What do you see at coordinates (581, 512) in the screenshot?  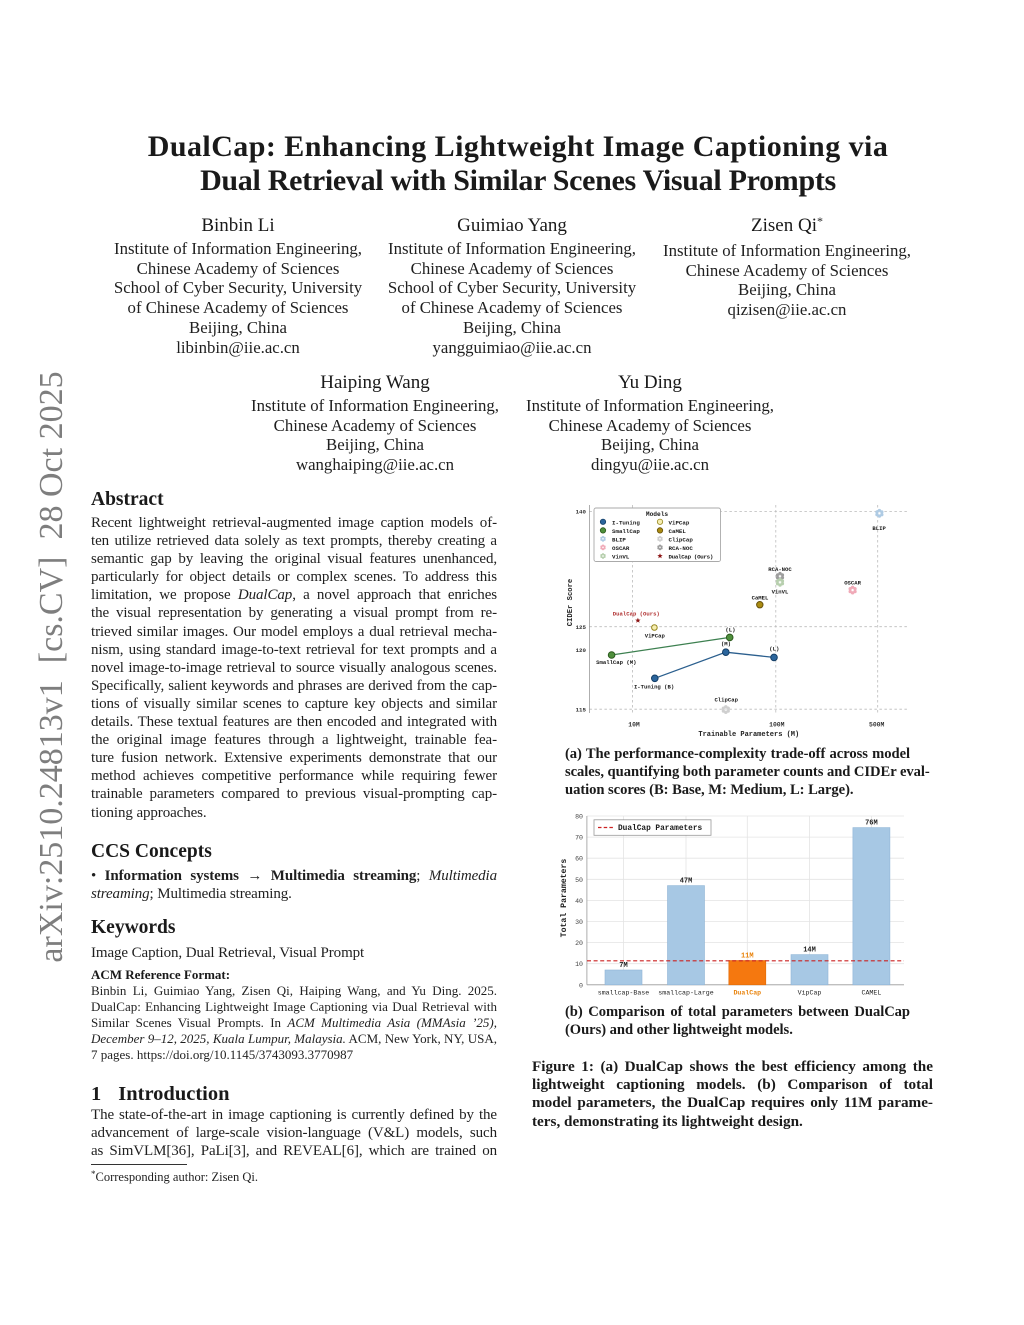 I see `svg-text: 140` at bounding box center [581, 512].